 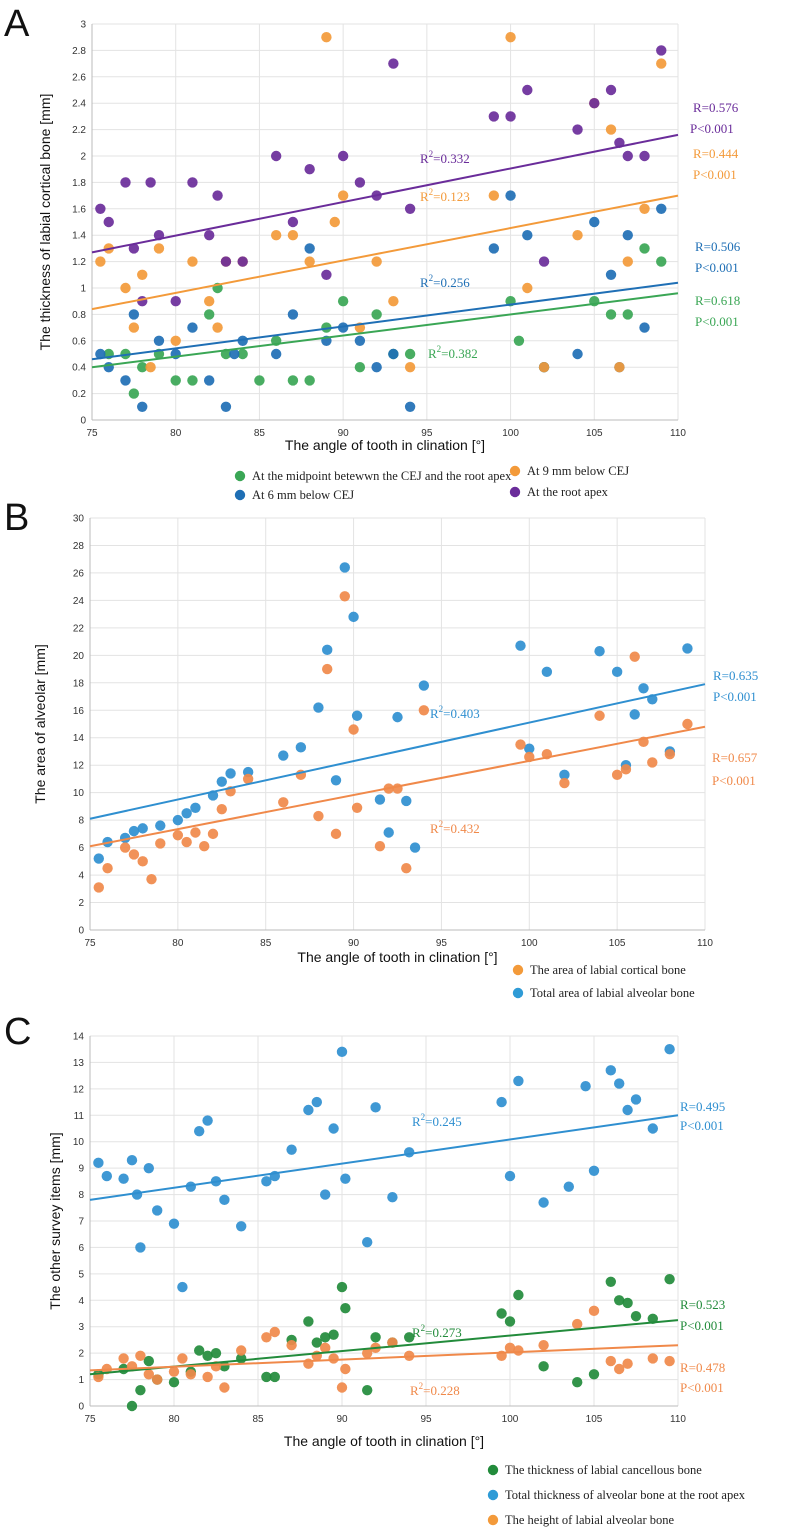 I want to click on y-tick-label: 1.2, so click(x=79, y=262).